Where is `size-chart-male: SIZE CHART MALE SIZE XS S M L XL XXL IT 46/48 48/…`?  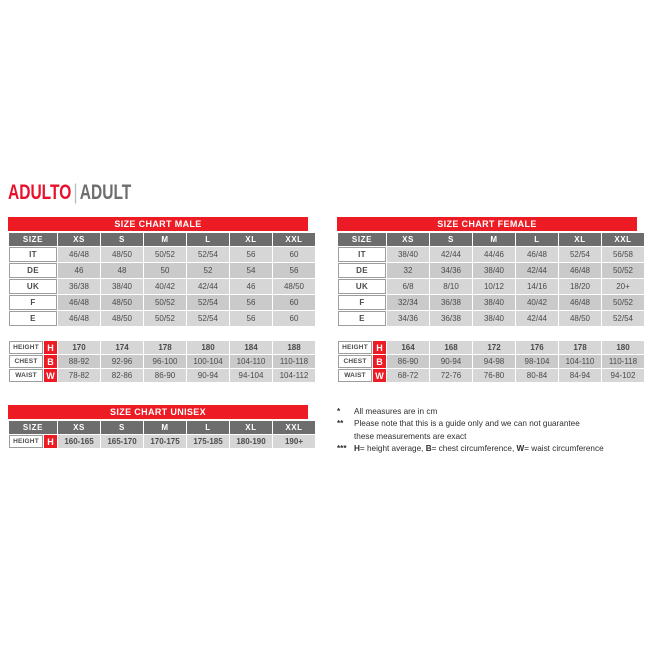
size-chart-male: SIZE CHART MALE SIZE XS S M L XL XXL IT 46/48 48/… is located at coordinates (161, 300).